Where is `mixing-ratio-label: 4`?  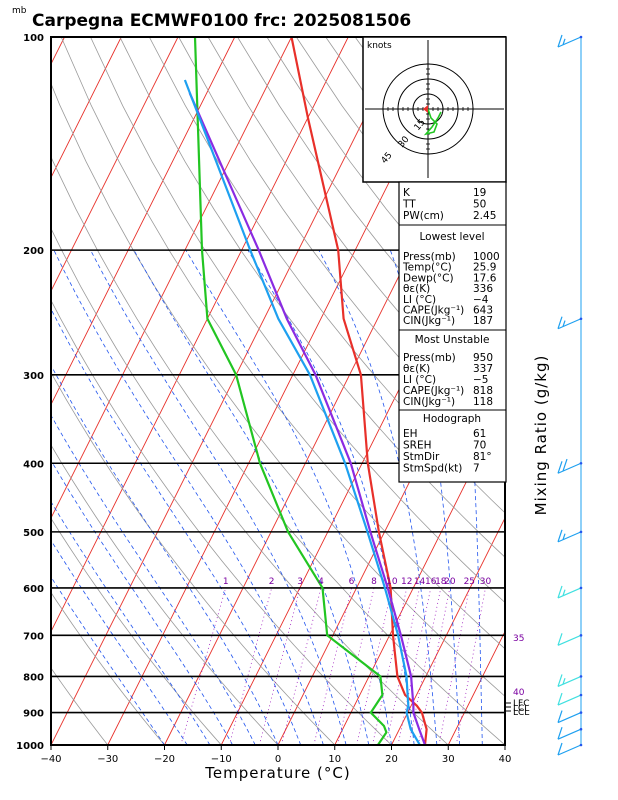
mixing-ratio-label: 4 is located at coordinates (321, 582).